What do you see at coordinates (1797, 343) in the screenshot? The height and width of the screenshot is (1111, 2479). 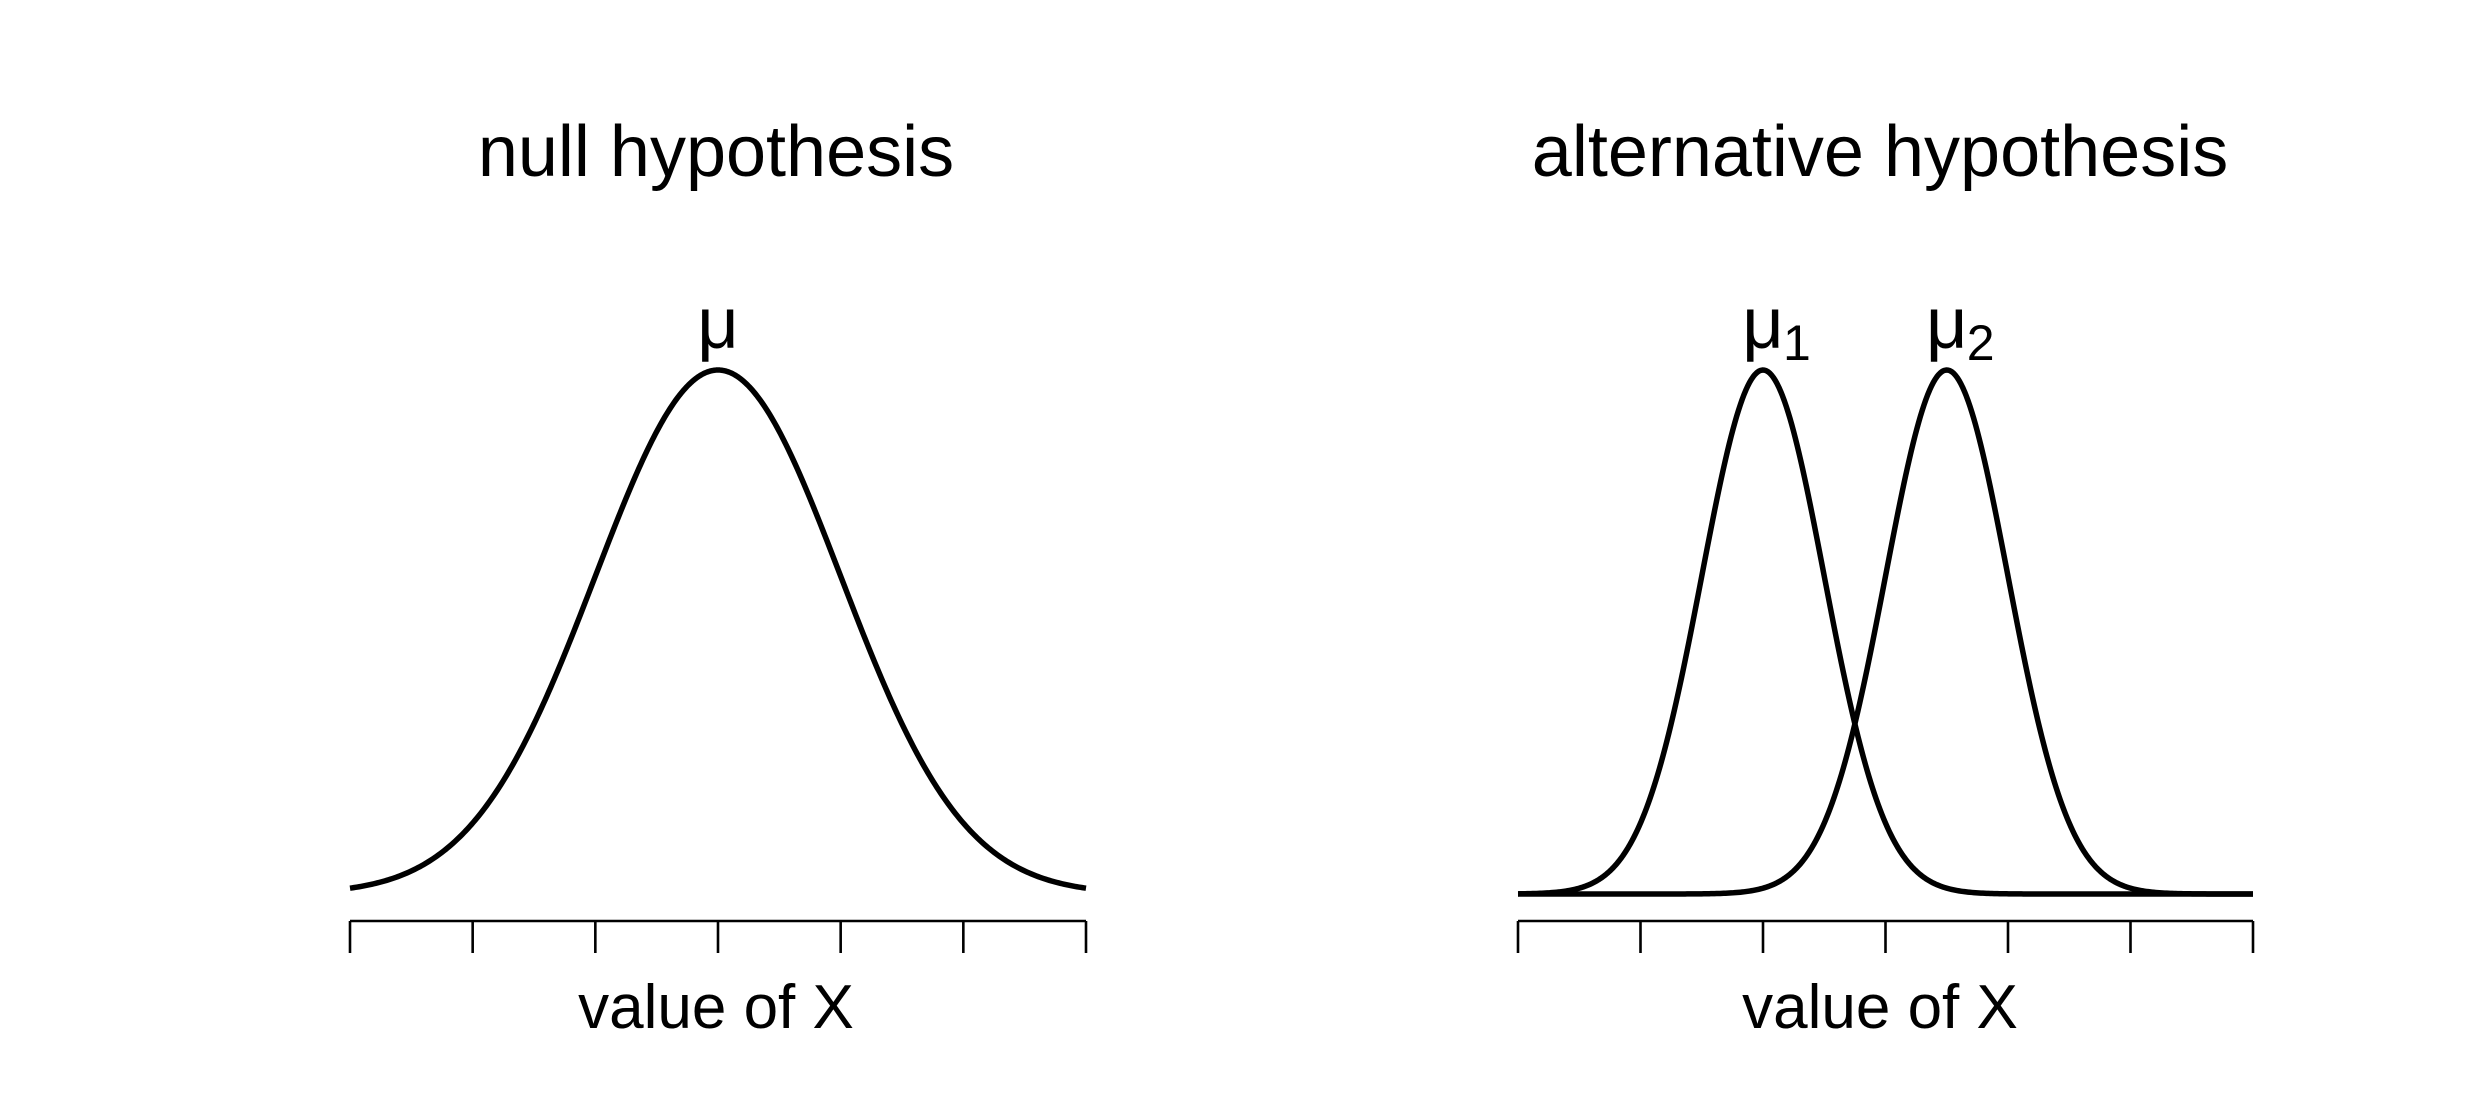 I see `peak-label-subscript: 1` at bounding box center [1797, 343].